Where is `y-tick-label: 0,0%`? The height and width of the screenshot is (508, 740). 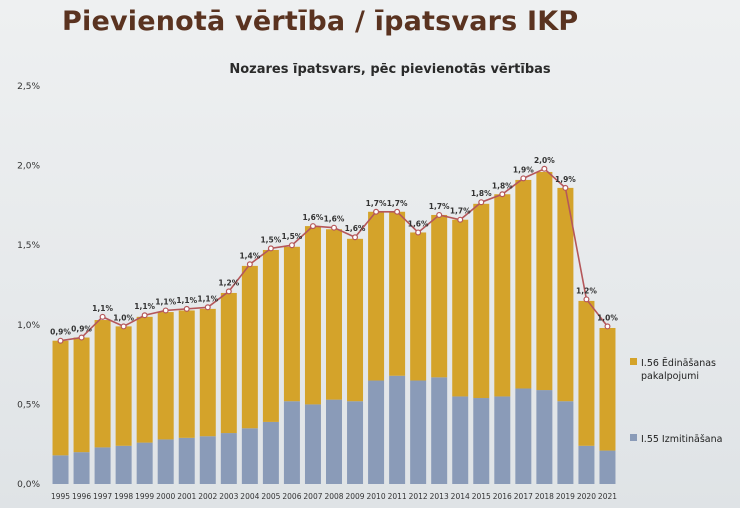
y-tick-label: 0,0% is located at coordinates (28, 485).